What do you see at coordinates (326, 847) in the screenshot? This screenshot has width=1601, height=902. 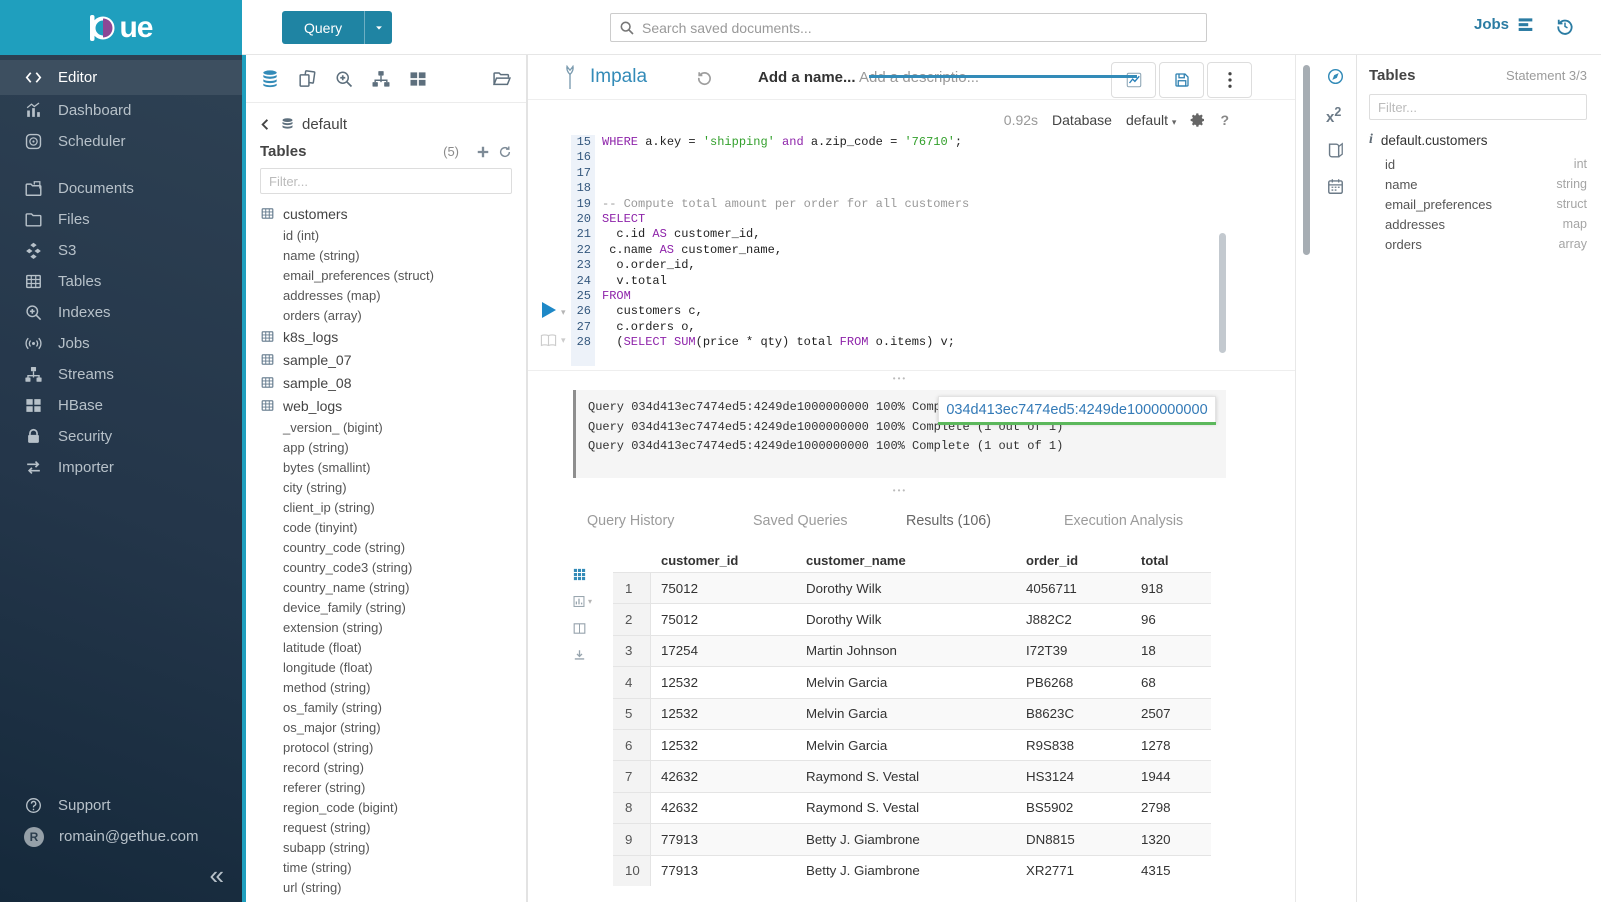 I see `column-item: subapp (string)` at bounding box center [326, 847].